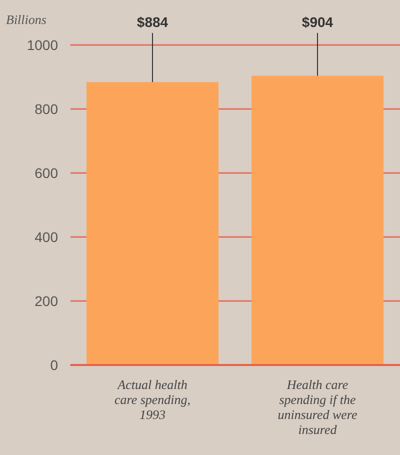 This screenshot has width=400, height=455. I want to click on y-tick-label: 200, so click(46, 300).